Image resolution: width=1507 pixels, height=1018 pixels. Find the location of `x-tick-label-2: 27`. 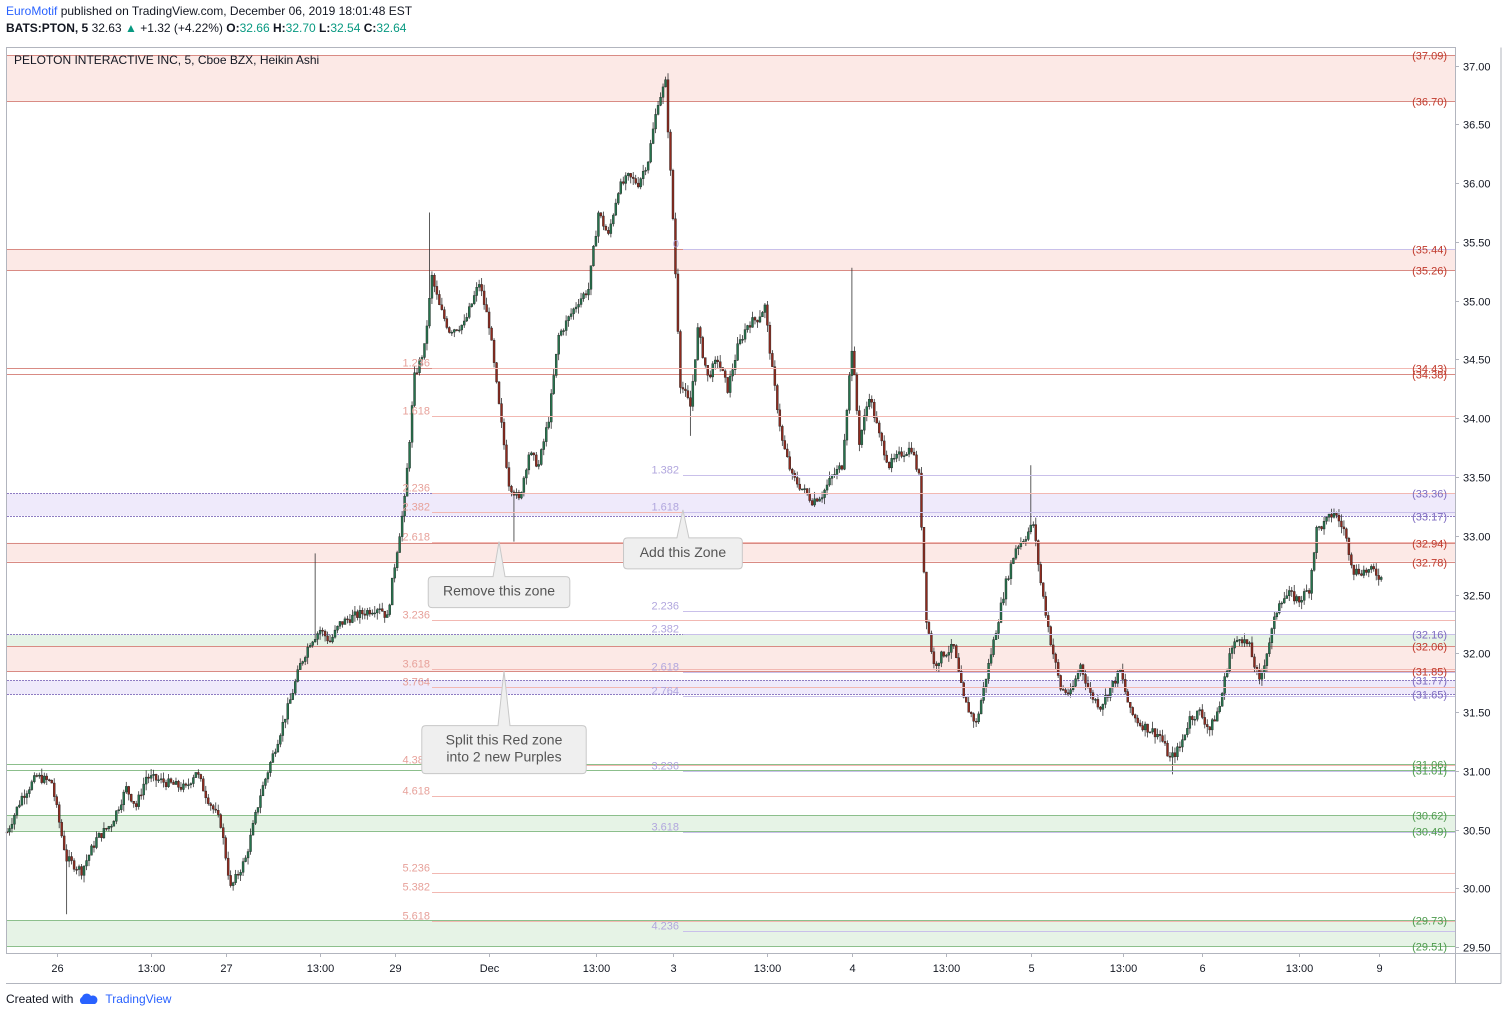

x-tick-label-2: 27 is located at coordinates (226, 969).